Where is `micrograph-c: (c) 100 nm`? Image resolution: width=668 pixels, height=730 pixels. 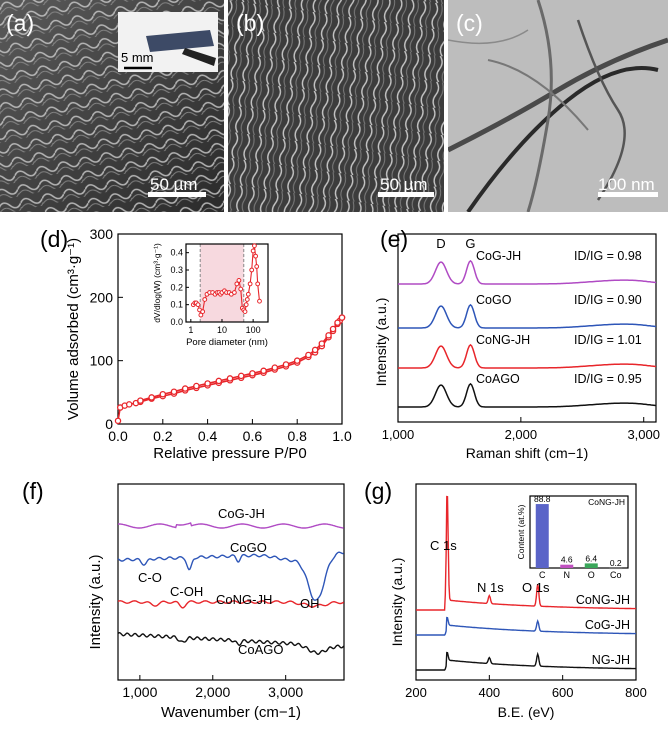 micrograph-c: (c) 100 nm is located at coordinates (558, 106).